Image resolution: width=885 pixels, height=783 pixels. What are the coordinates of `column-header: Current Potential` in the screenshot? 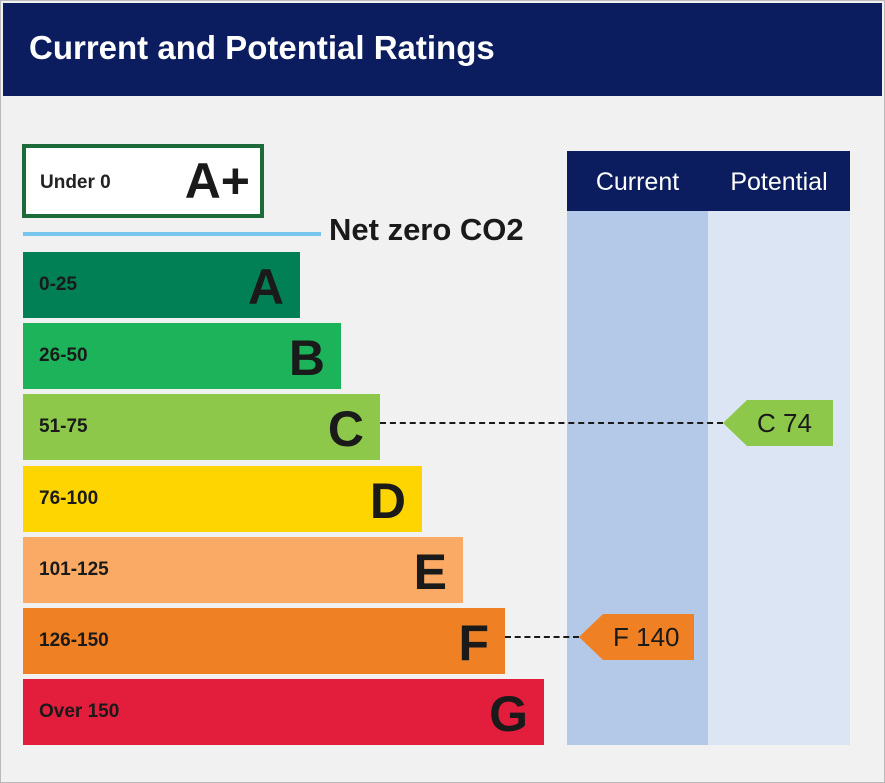 It's located at (708, 181).